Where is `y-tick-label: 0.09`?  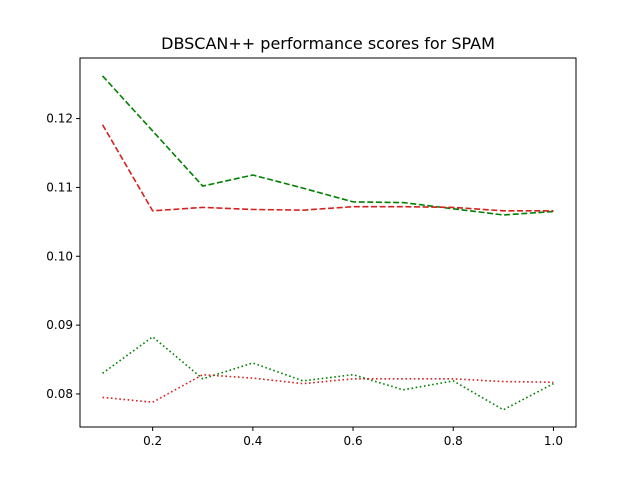 y-tick-label: 0.09 is located at coordinates (59, 325).